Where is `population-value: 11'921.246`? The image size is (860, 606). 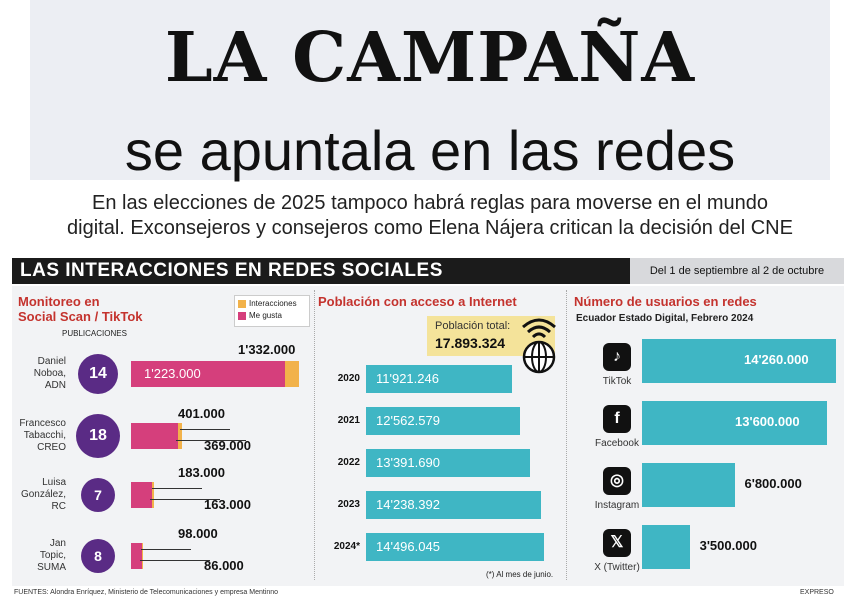
population-value: 11'921.246 is located at coordinates (407, 378).